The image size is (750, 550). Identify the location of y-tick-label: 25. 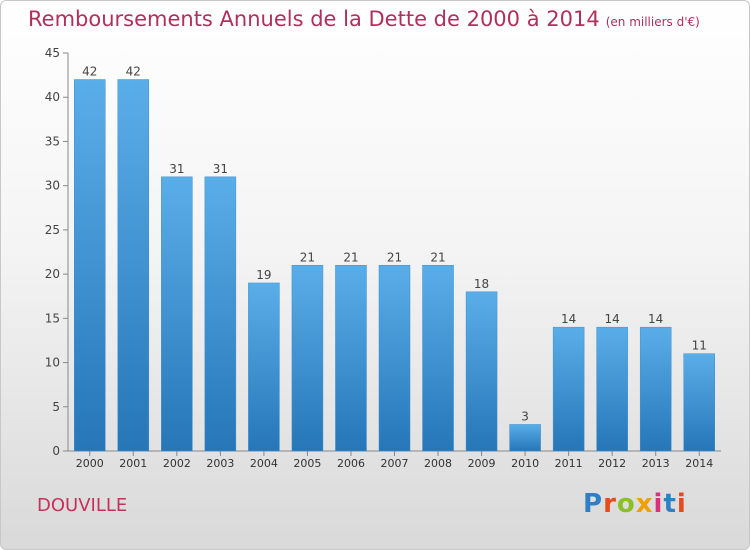
(52, 230).